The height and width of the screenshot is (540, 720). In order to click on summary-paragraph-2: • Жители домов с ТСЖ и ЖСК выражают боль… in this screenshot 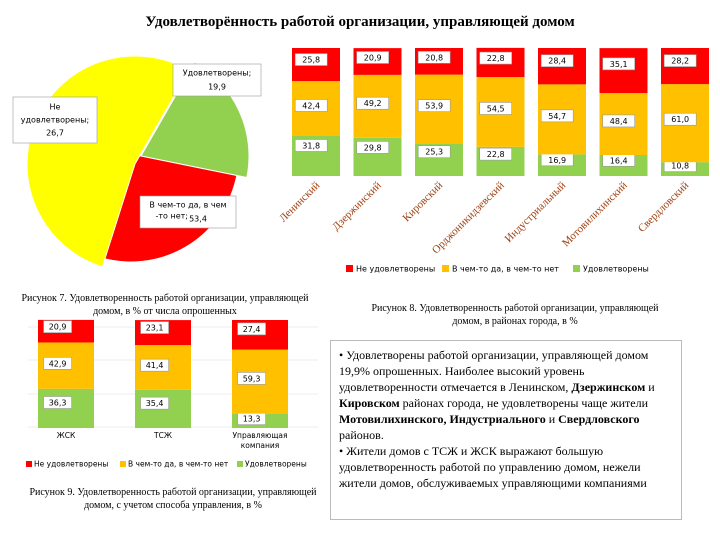, I will do `click(493, 467)`.